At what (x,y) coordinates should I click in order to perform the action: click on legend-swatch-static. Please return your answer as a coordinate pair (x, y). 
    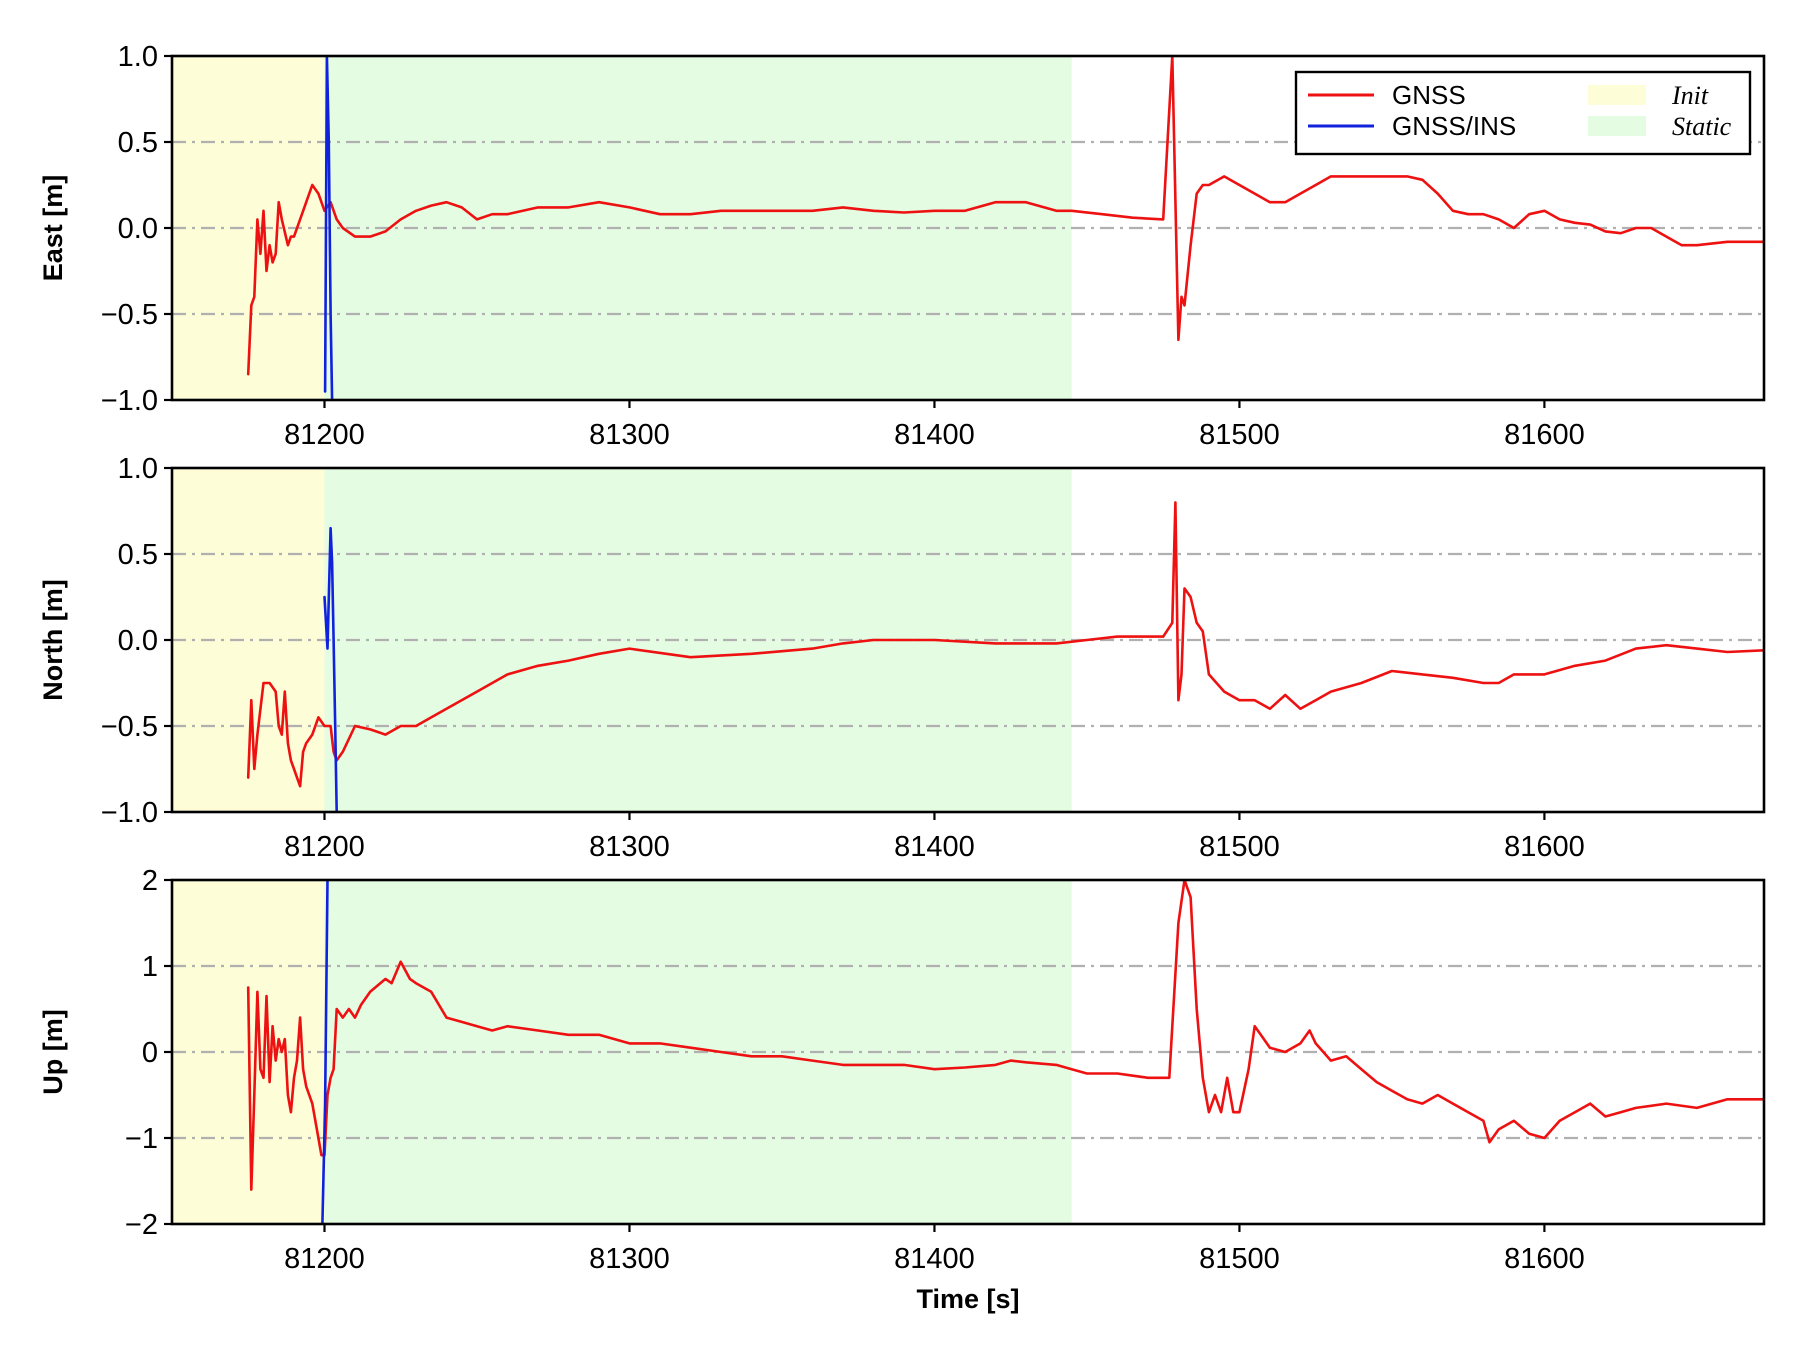
    Looking at the image, I should click on (1617, 126).